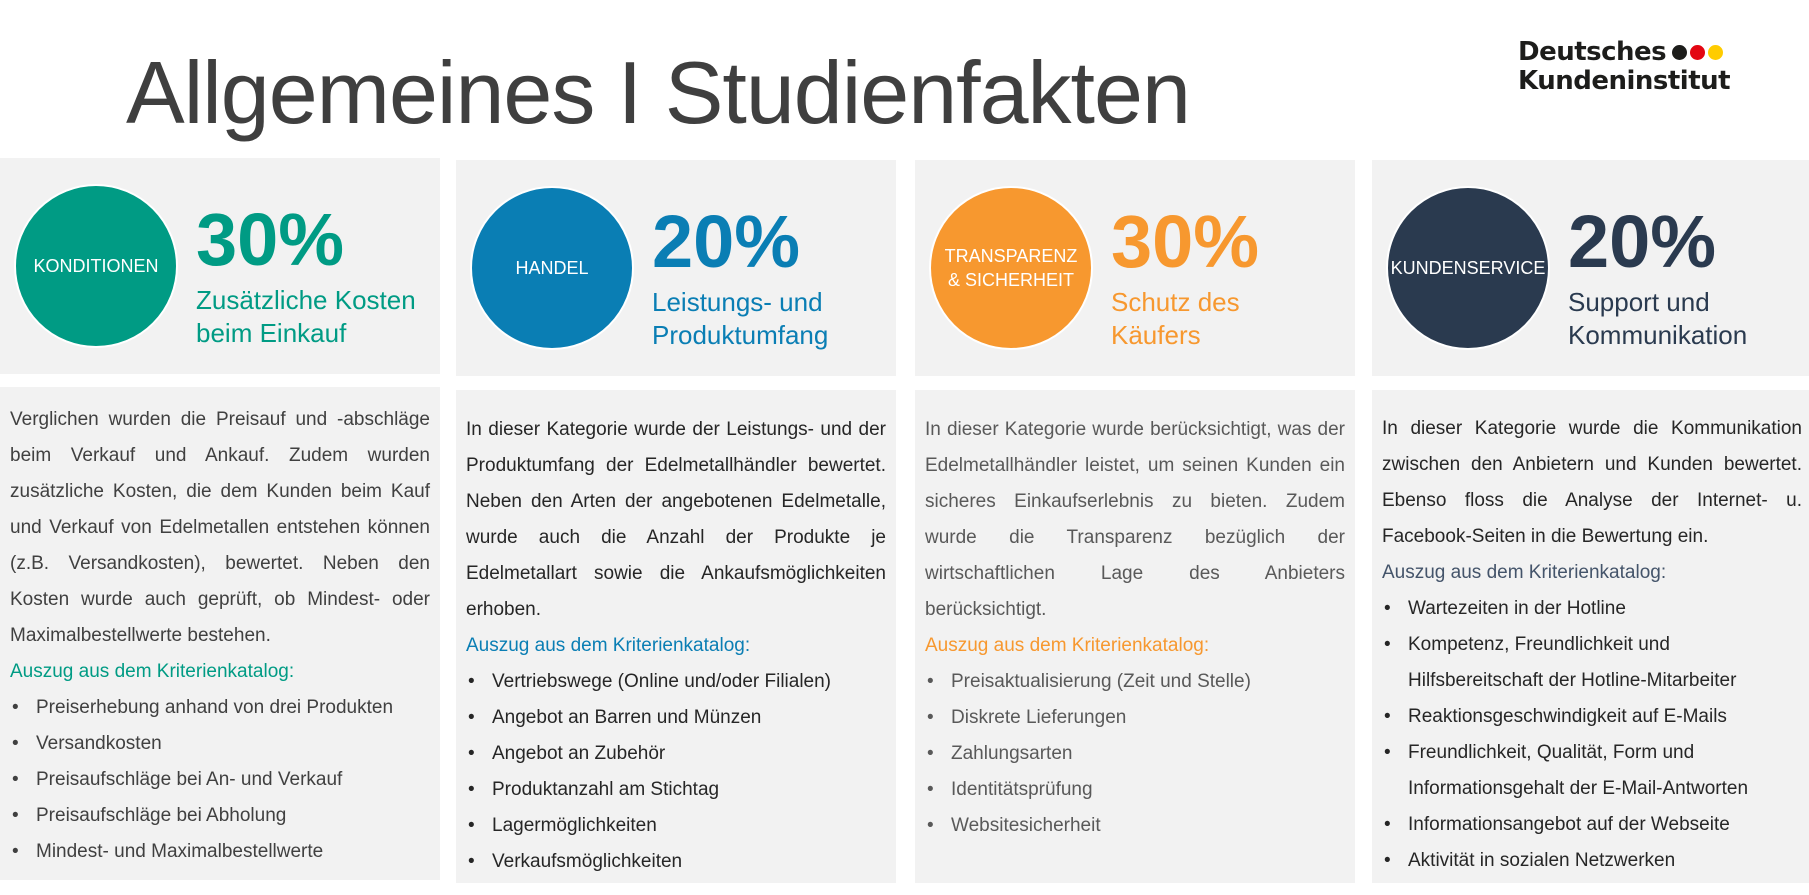 The width and height of the screenshot is (1809, 895). What do you see at coordinates (676, 718) in the screenshot?
I see `criteria-item: Angebot an Barren und Münzen` at bounding box center [676, 718].